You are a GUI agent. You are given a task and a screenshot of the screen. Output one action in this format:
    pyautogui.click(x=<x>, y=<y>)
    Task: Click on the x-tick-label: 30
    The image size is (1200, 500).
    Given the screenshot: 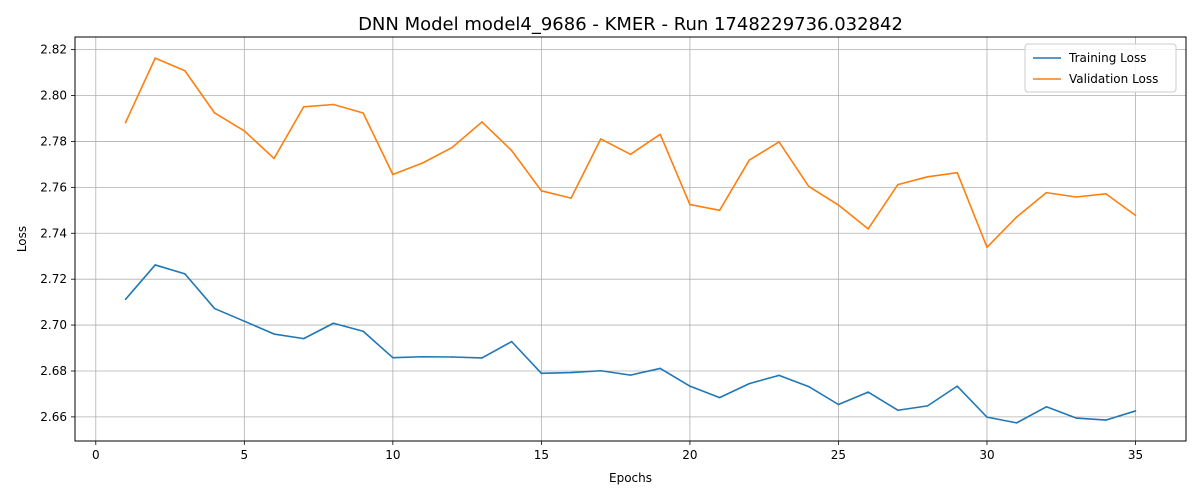 What is the action you would take?
    pyautogui.click(x=986, y=455)
    